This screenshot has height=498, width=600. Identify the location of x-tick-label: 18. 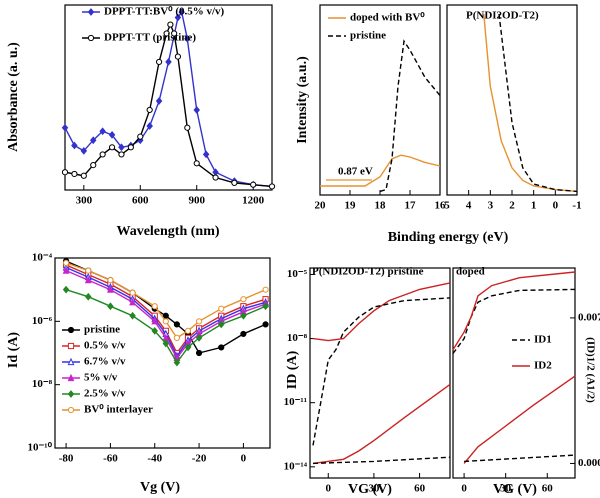
(381, 206).